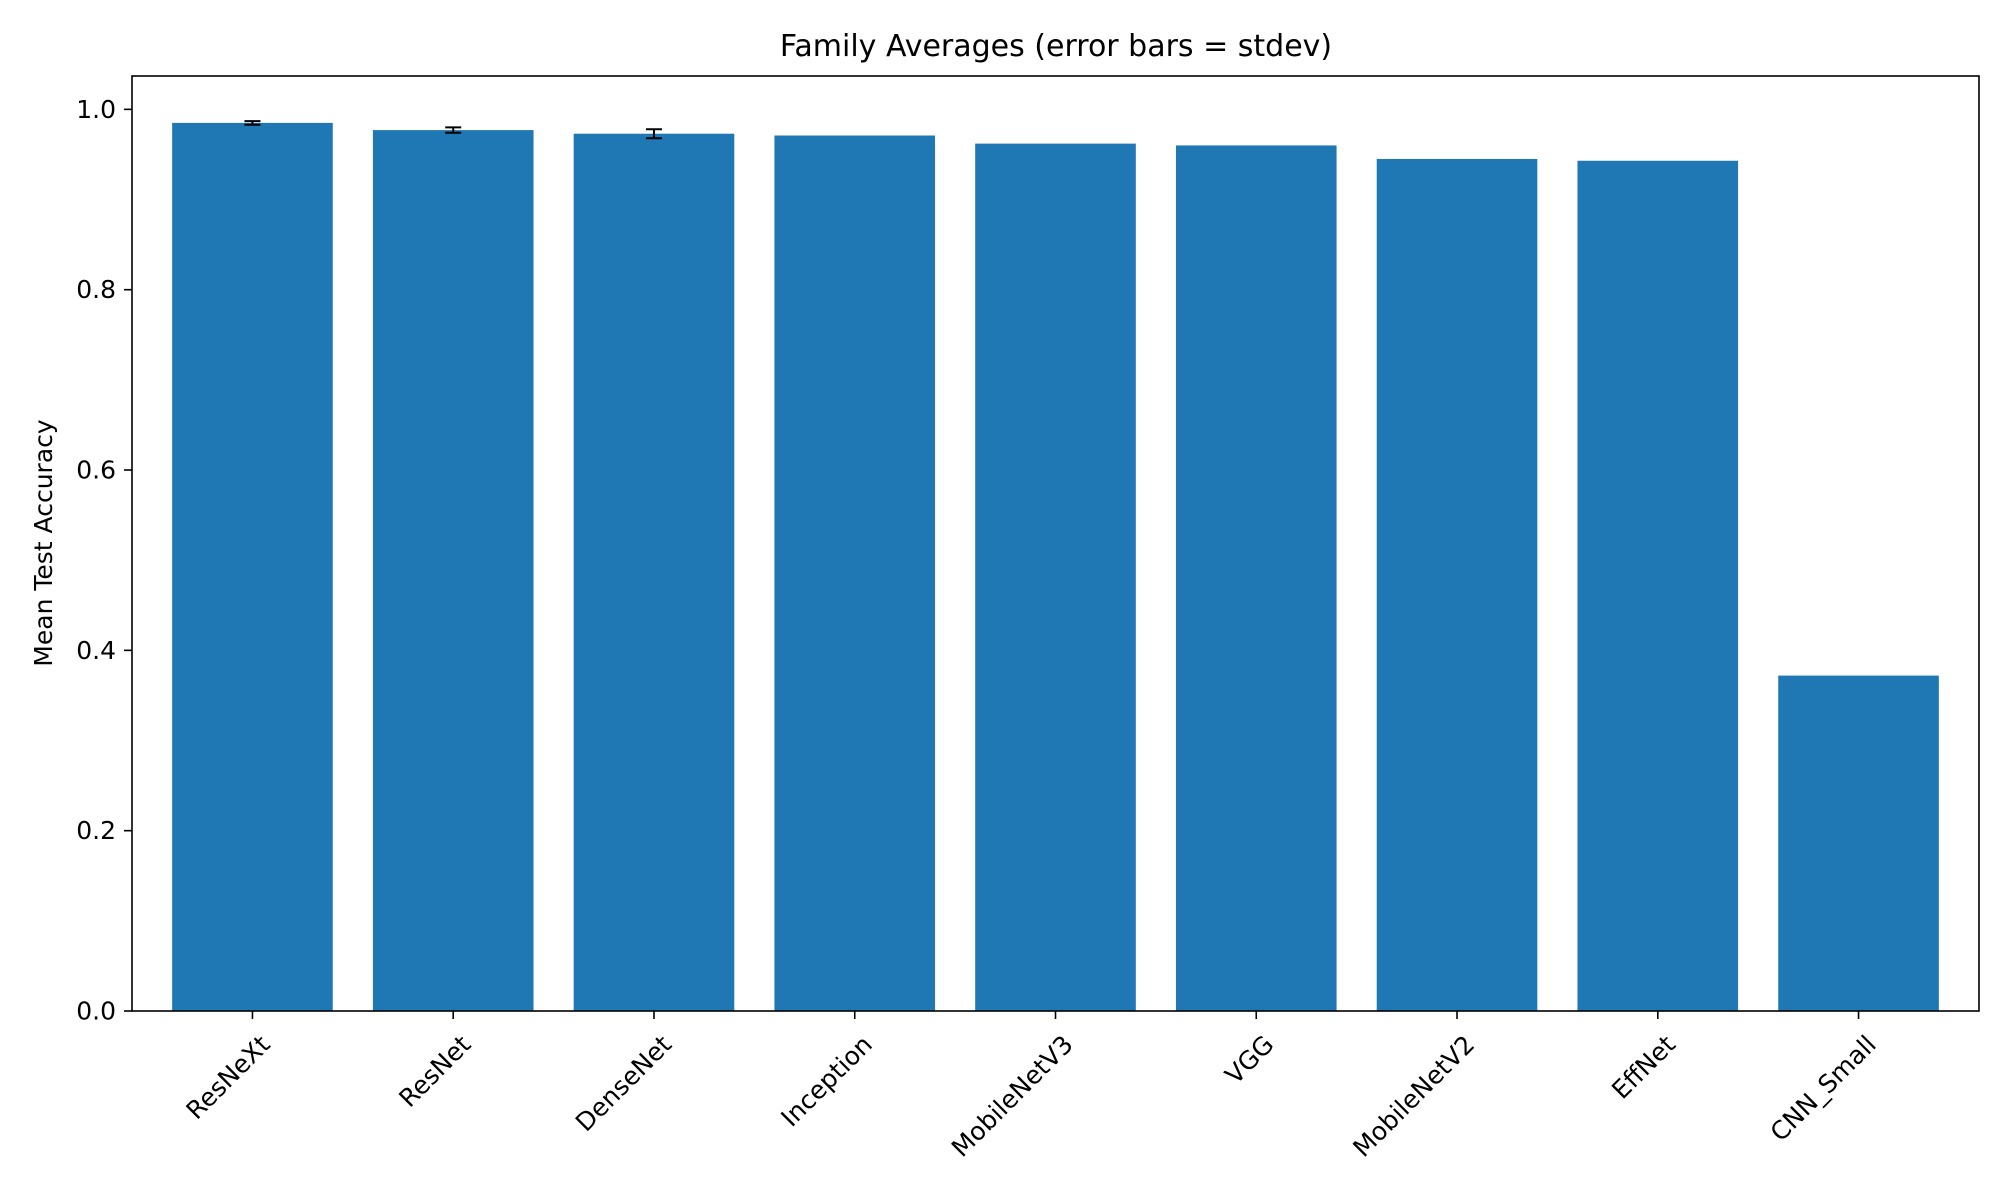  Describe the element at coordinates (252, 123) in the screenshot. I see `error-bar-resnext` at that location.